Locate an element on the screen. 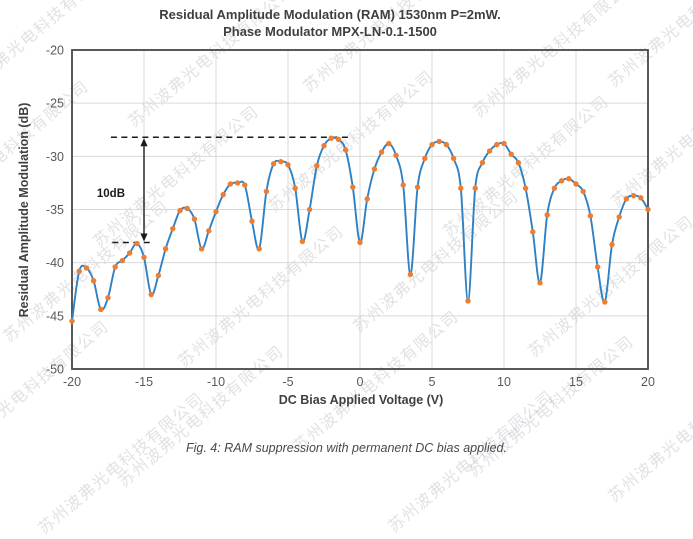 The width and height of the screenshot is (693, 539). y-tick-label: -50 is located at coordinates (55, 370).